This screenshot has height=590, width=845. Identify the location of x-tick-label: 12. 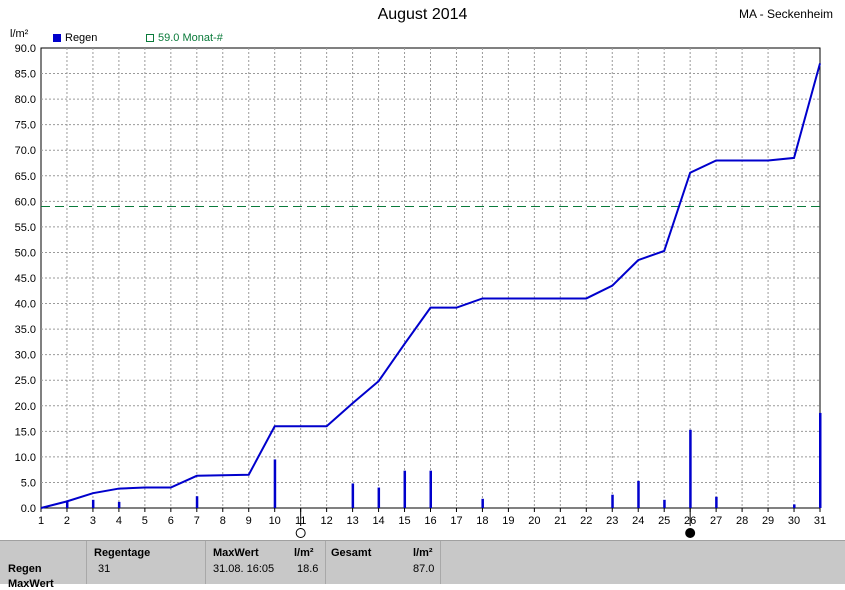
(327, 521).